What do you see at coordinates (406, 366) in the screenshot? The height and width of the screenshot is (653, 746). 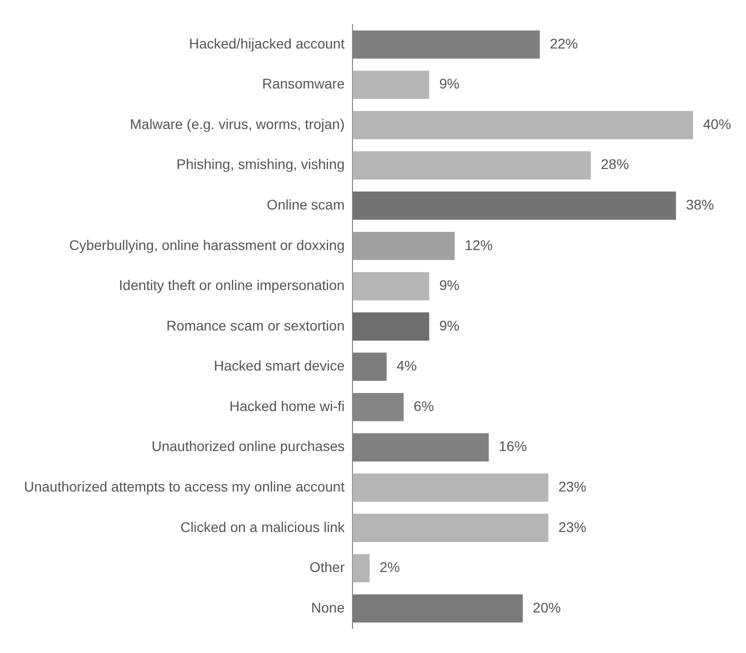 I see `data-label: 4%` at bounding box center [406, 366].